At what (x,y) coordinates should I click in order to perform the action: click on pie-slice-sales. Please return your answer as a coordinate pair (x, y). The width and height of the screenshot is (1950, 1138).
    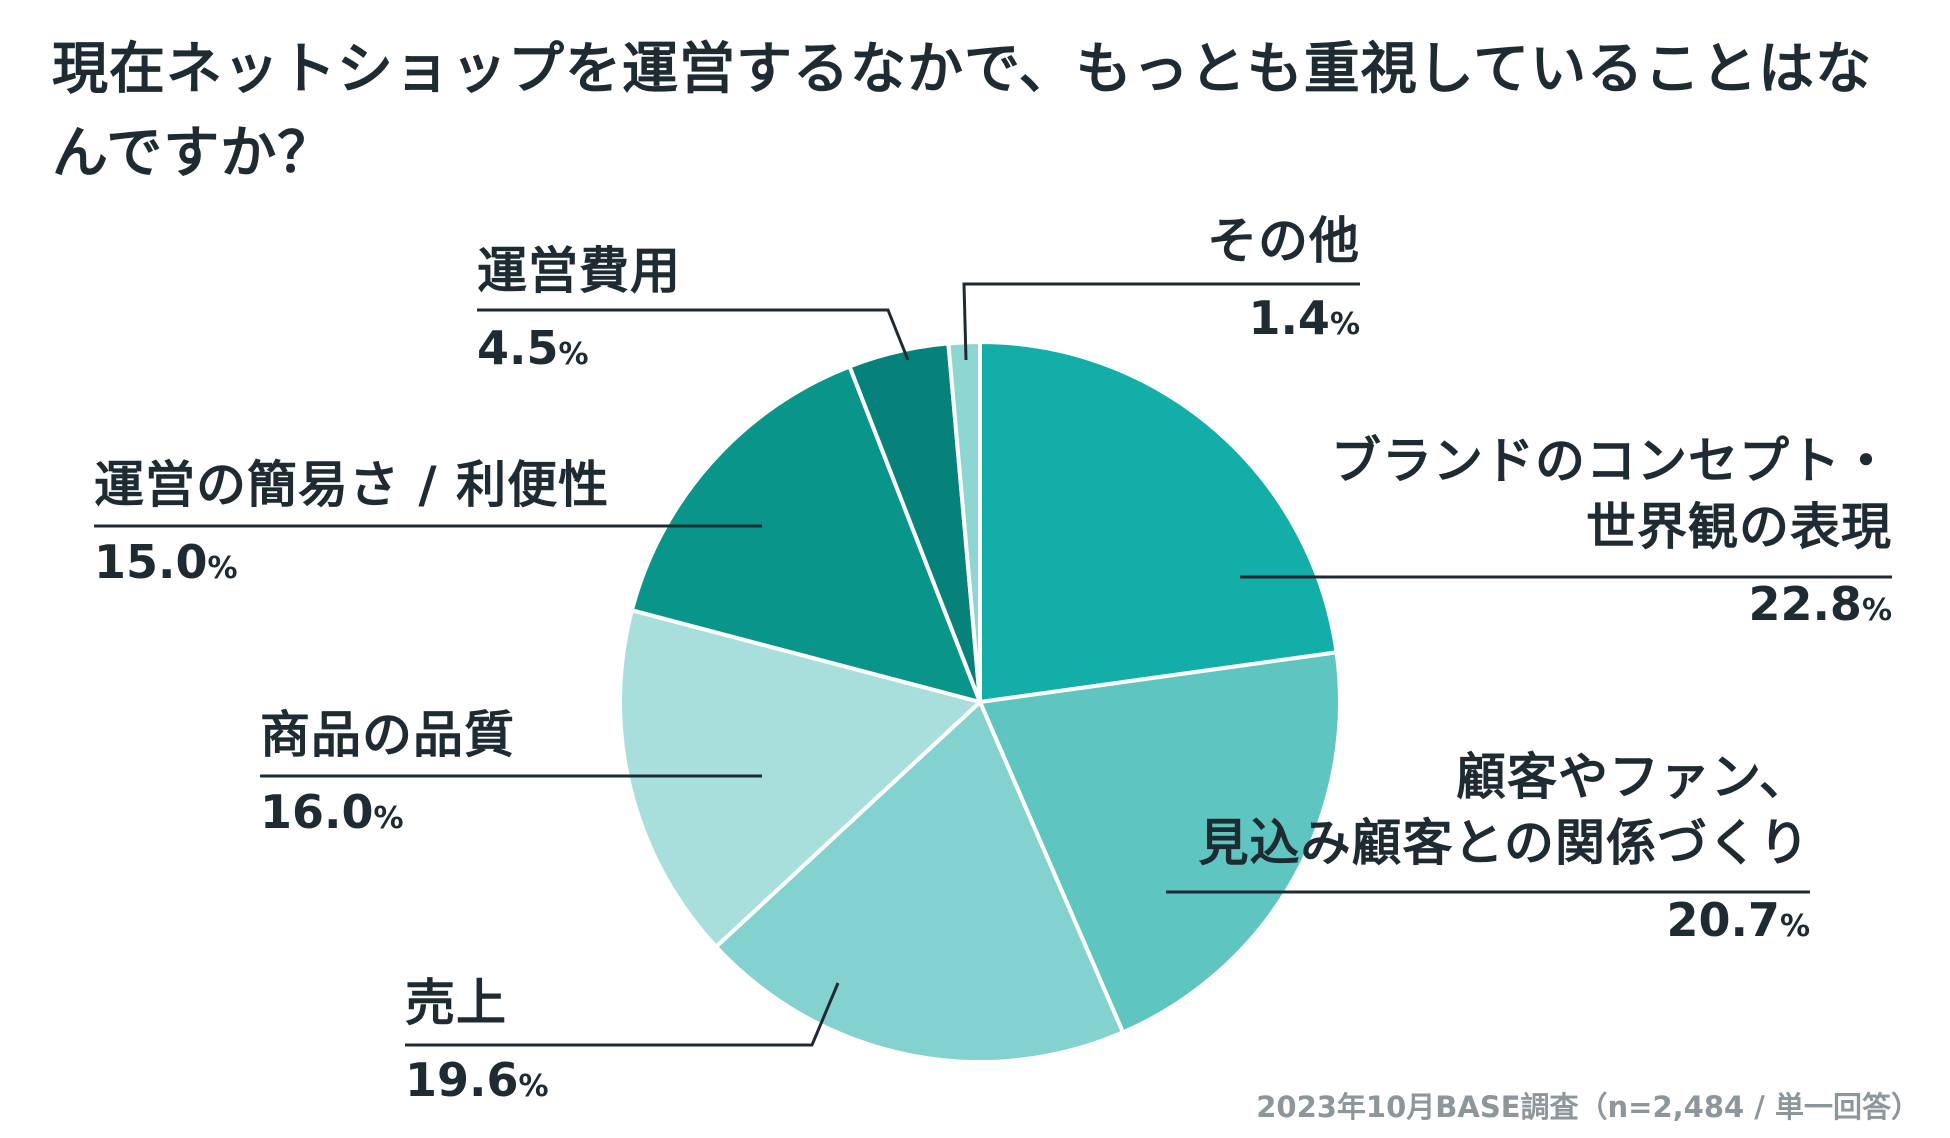
    Looking at the image, I should click on (919, 882).